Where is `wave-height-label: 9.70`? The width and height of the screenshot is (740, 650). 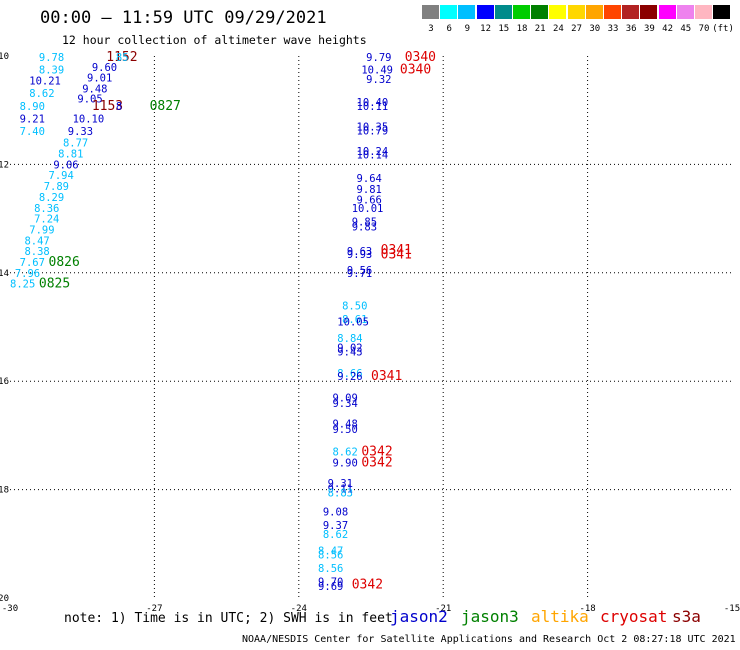
wave-height-label: 9.70 is located at coordinates (330, 583).